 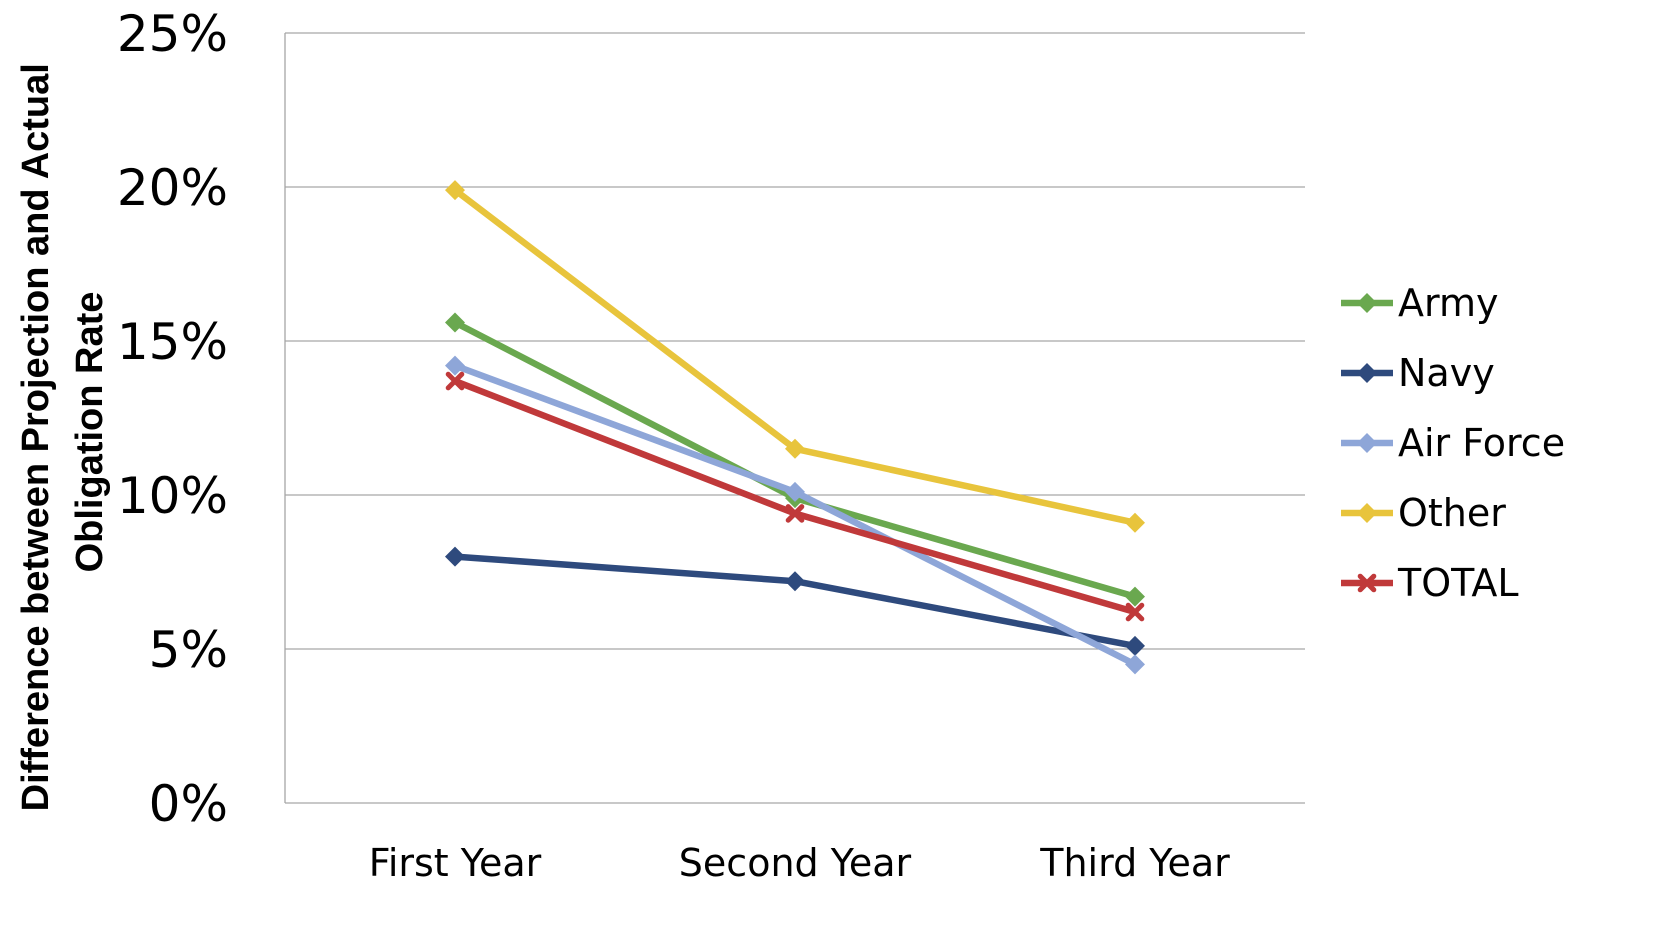 I want to click on series-navy, so click(x=795, y=601).